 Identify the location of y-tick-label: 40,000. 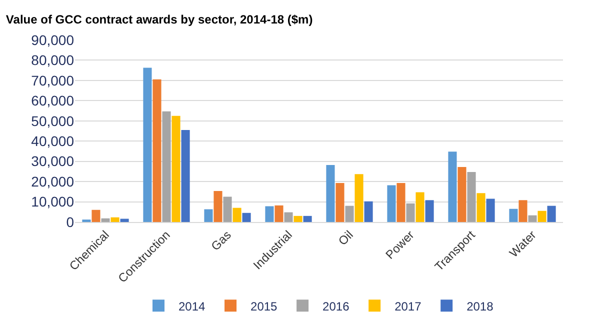
(52, 141).